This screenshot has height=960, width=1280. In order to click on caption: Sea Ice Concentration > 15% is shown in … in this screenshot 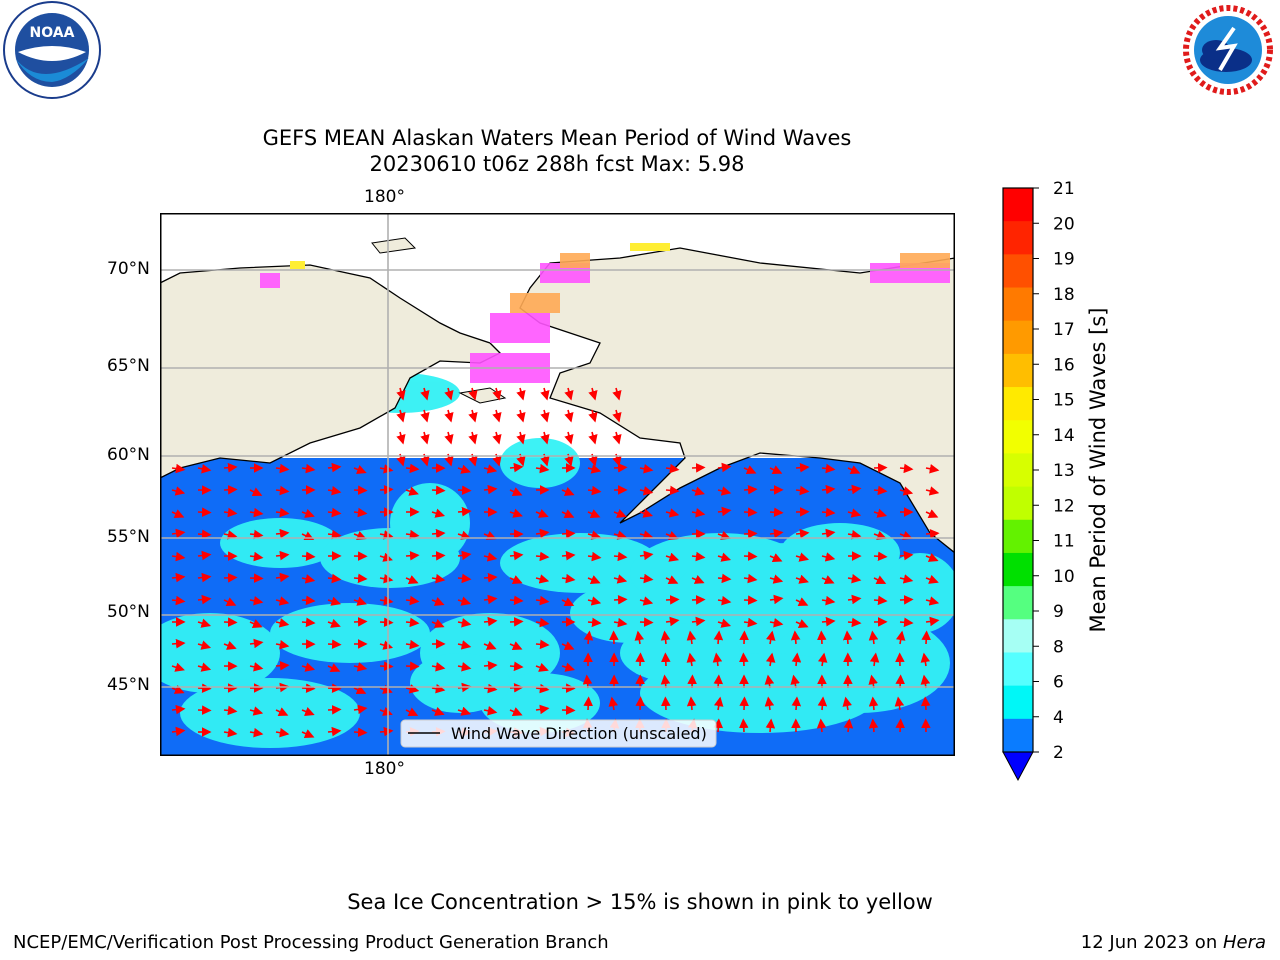, I will do `click(640, 902)`.